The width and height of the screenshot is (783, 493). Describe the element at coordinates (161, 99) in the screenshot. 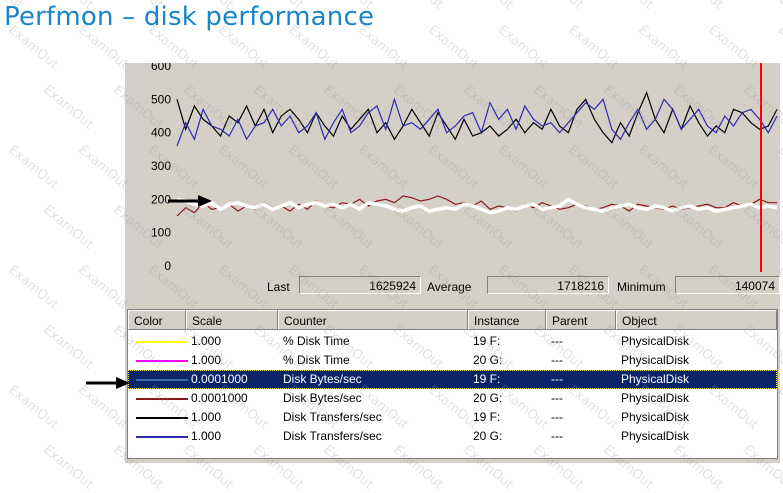

I see `y-tick-label: 500` at that location.